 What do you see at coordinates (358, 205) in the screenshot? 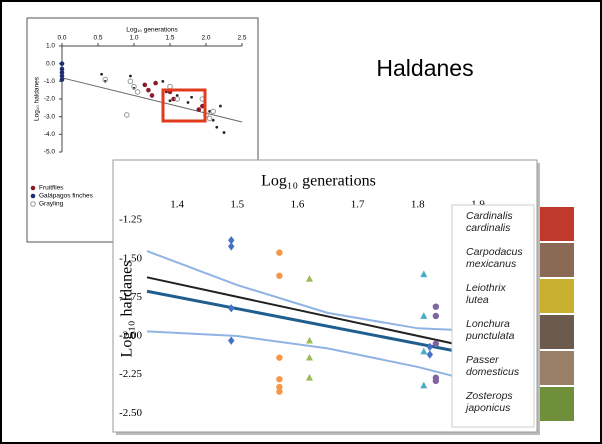
I see `x-tick-label: 1.7` at bounding box center [358, 205].